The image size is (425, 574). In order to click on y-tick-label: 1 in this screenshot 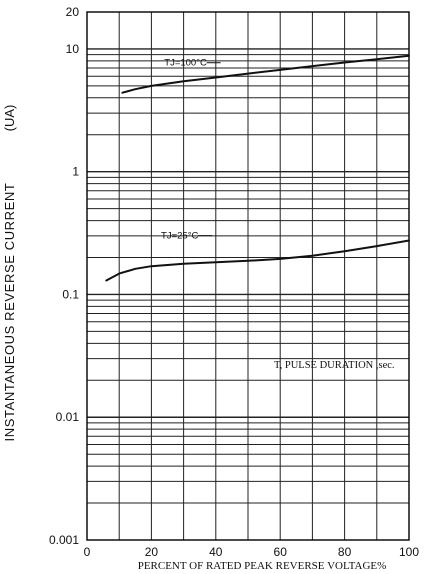, I will do `click(75, 172)`.